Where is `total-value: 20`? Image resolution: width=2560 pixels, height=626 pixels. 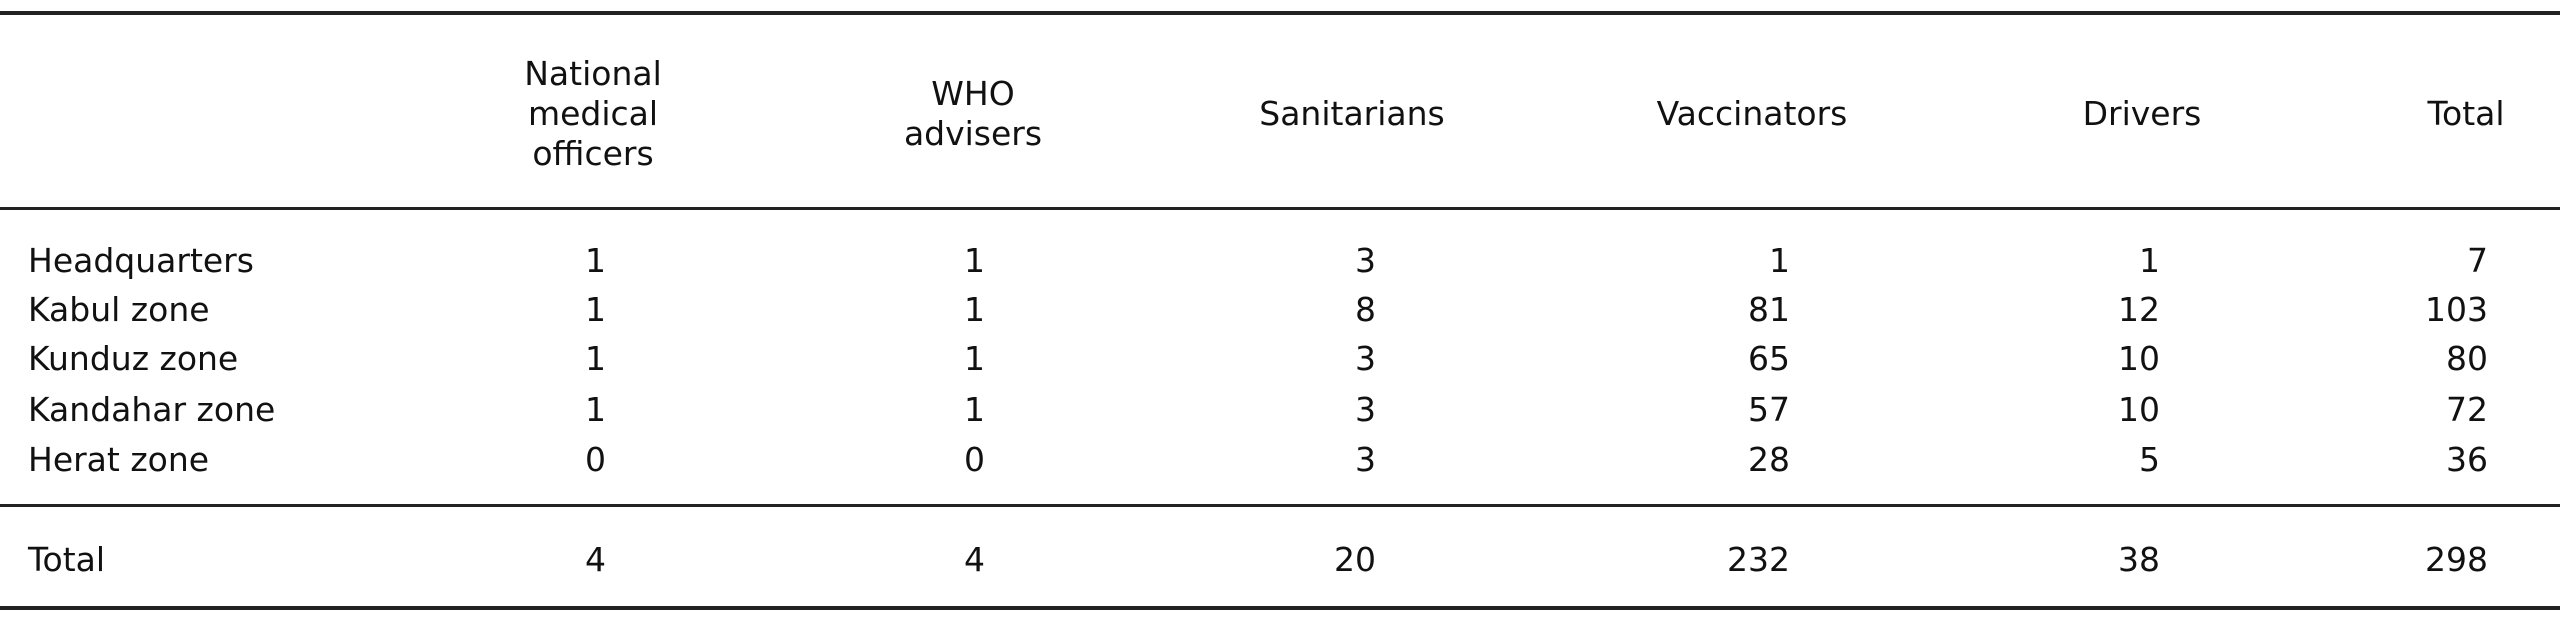 total-value: 20 is located at coordinates (1355, 559).